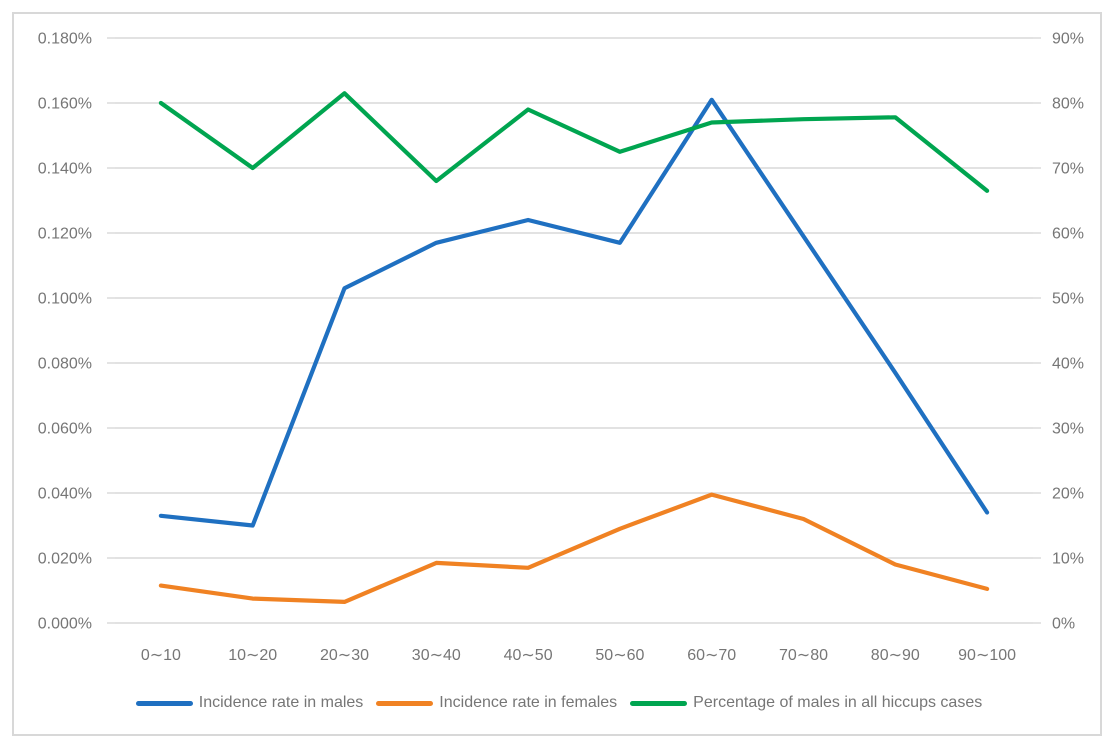 Image resolution: width=1118 pixels, height=751 pixels. I want to click on left-axis-tick-label: 0.080%, so click(65, 364).